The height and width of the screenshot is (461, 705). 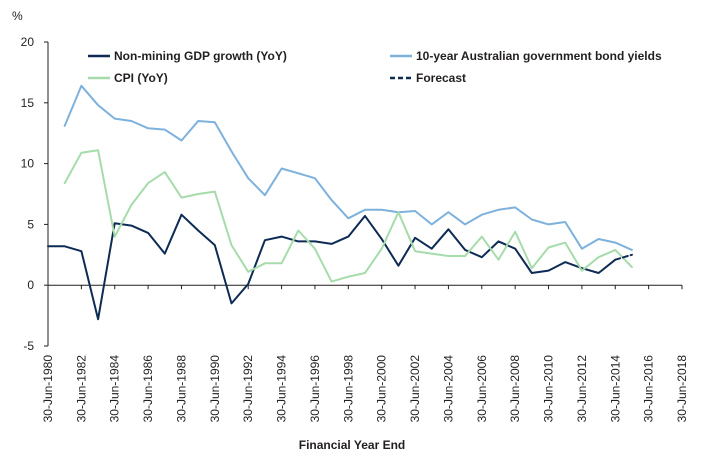 I want to click on x-tick-label: 30-Jun-2008, so click(x=515, y=389).